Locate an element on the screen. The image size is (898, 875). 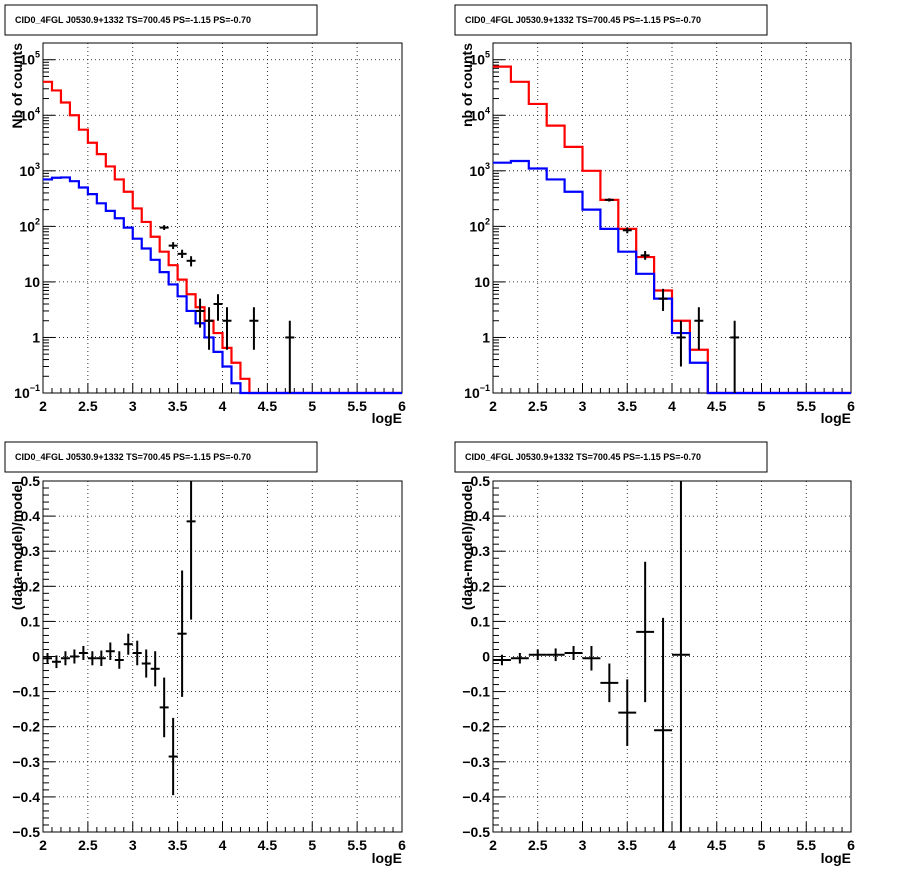
series-model_total is located at coordinates (222, 237).